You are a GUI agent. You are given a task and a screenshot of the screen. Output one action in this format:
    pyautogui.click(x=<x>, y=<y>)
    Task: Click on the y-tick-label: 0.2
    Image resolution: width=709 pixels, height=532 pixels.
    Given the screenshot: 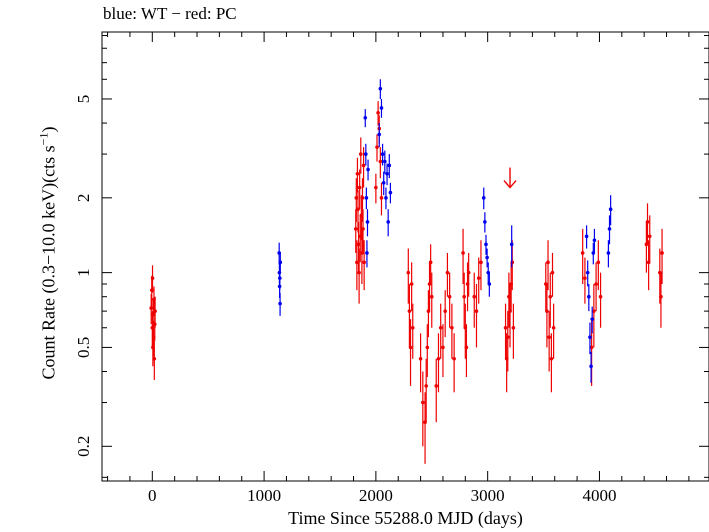 What is the action you would take?
    pyautogui.click(x=83, y=446)
    